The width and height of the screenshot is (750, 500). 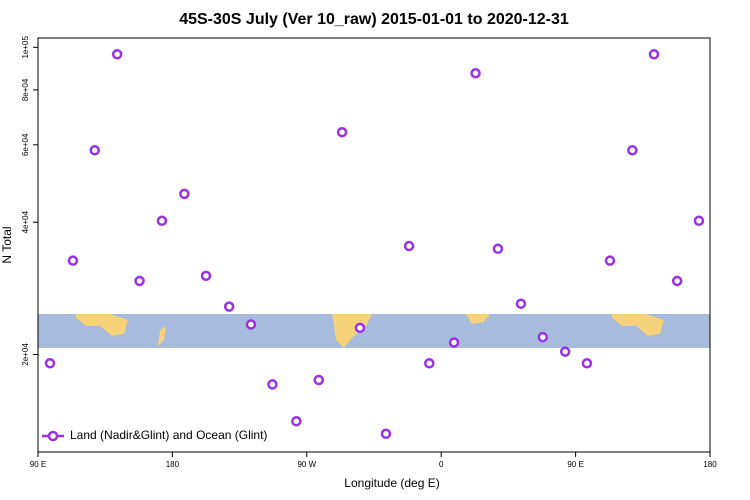 What do you see at coordinates (25, 354) in the screenshot?
I see `y-tick-label: 2e+04` at bounding box center [25, 354].